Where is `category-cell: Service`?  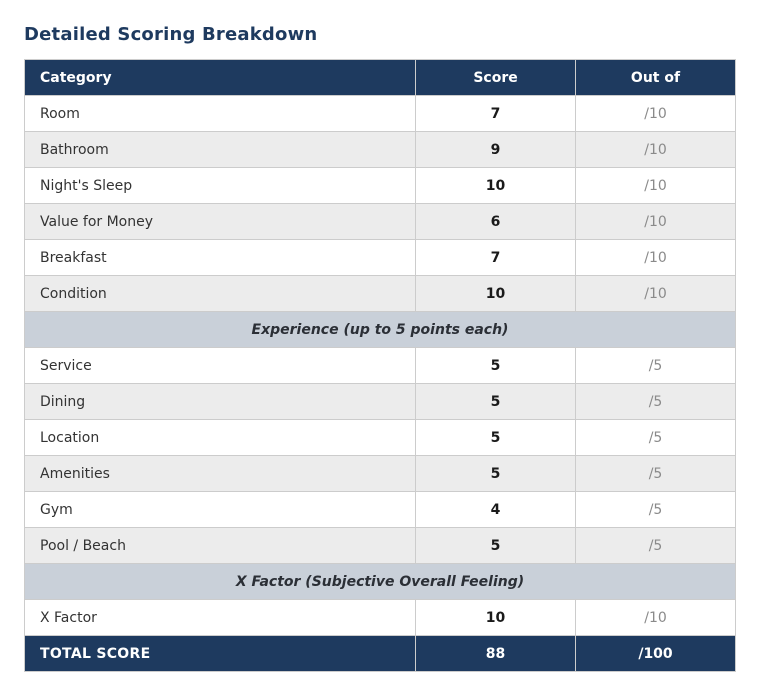
category-cell: Service is located at coordinates (220, 365).